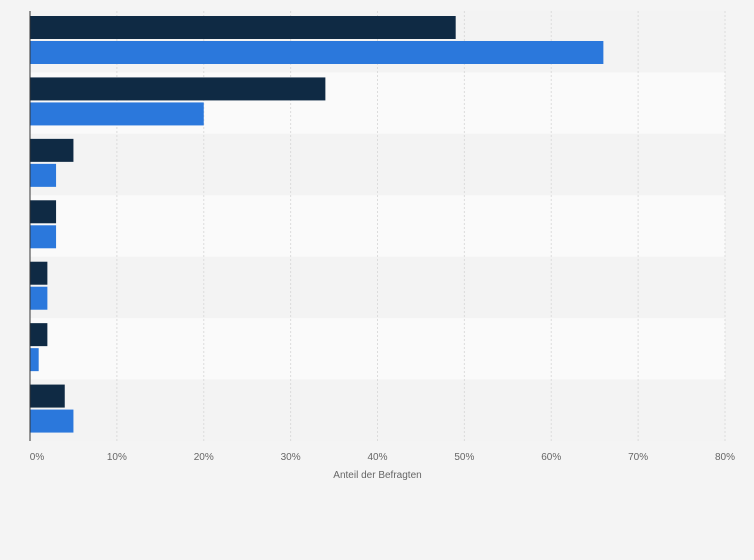  I want to click on x-tick-labels: 0% 10% 20% 30% 40% 50% 60% 70% 80%, so click(382, 457).